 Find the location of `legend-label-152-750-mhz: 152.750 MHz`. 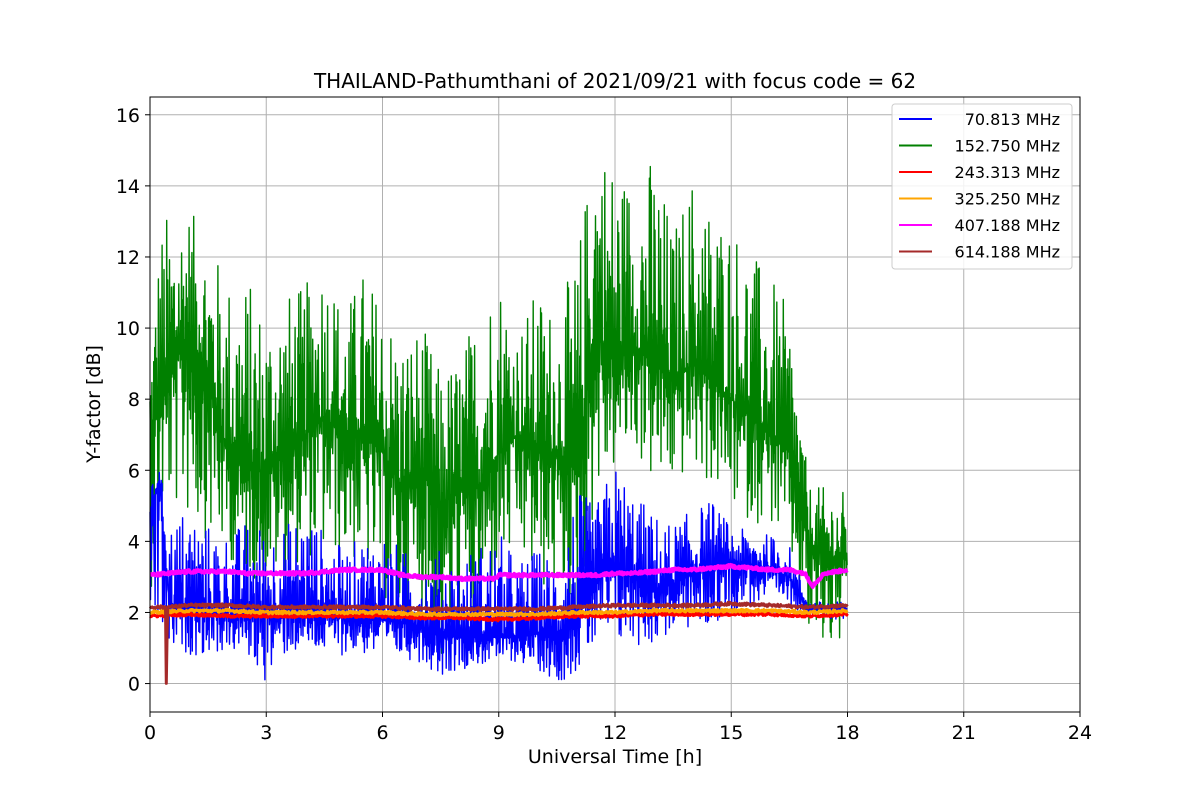

legend-label-152-750-mhz: 152.750 MHz is located at coordinates (1007, 146).